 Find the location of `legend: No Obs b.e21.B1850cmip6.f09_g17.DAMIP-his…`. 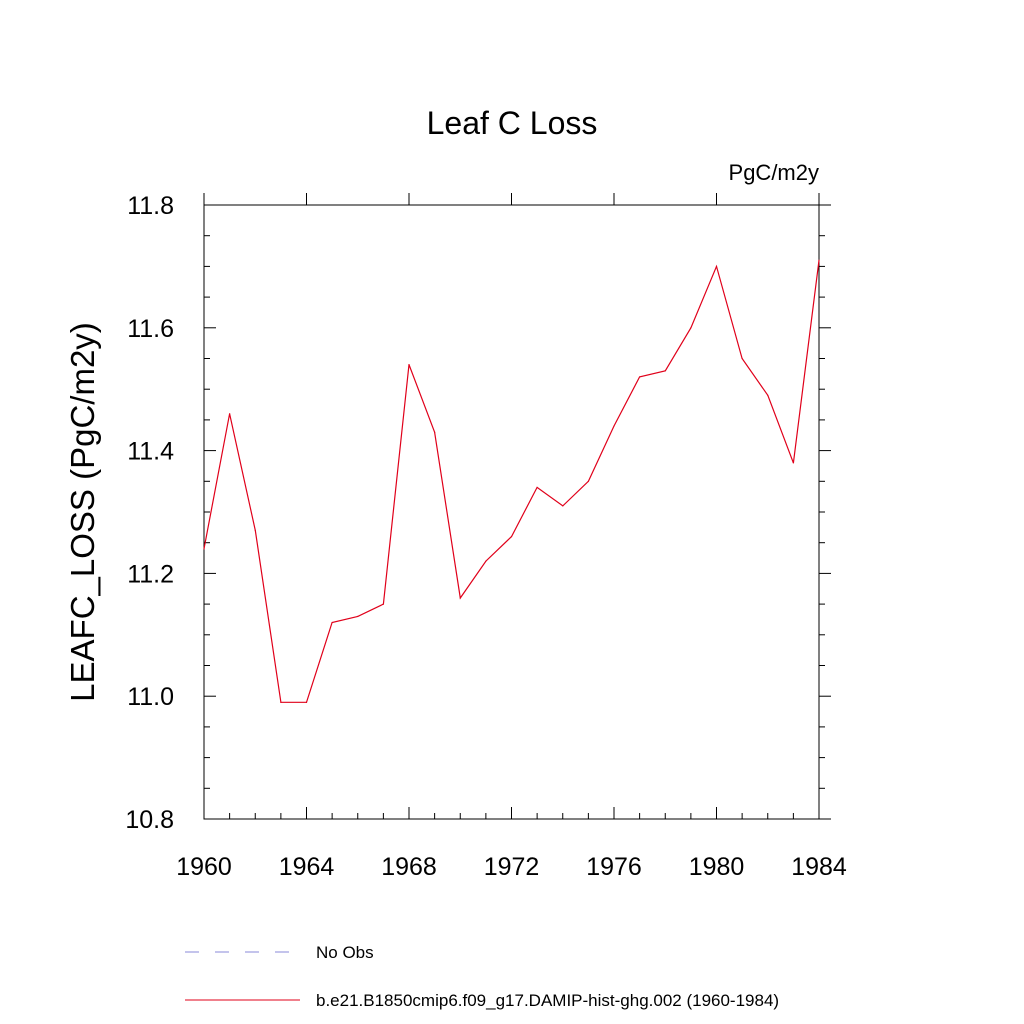

legend: No Obs b.e21.B1850cmip6.f09_g17.DAMIP-his… is located at coordinates (482, 976).